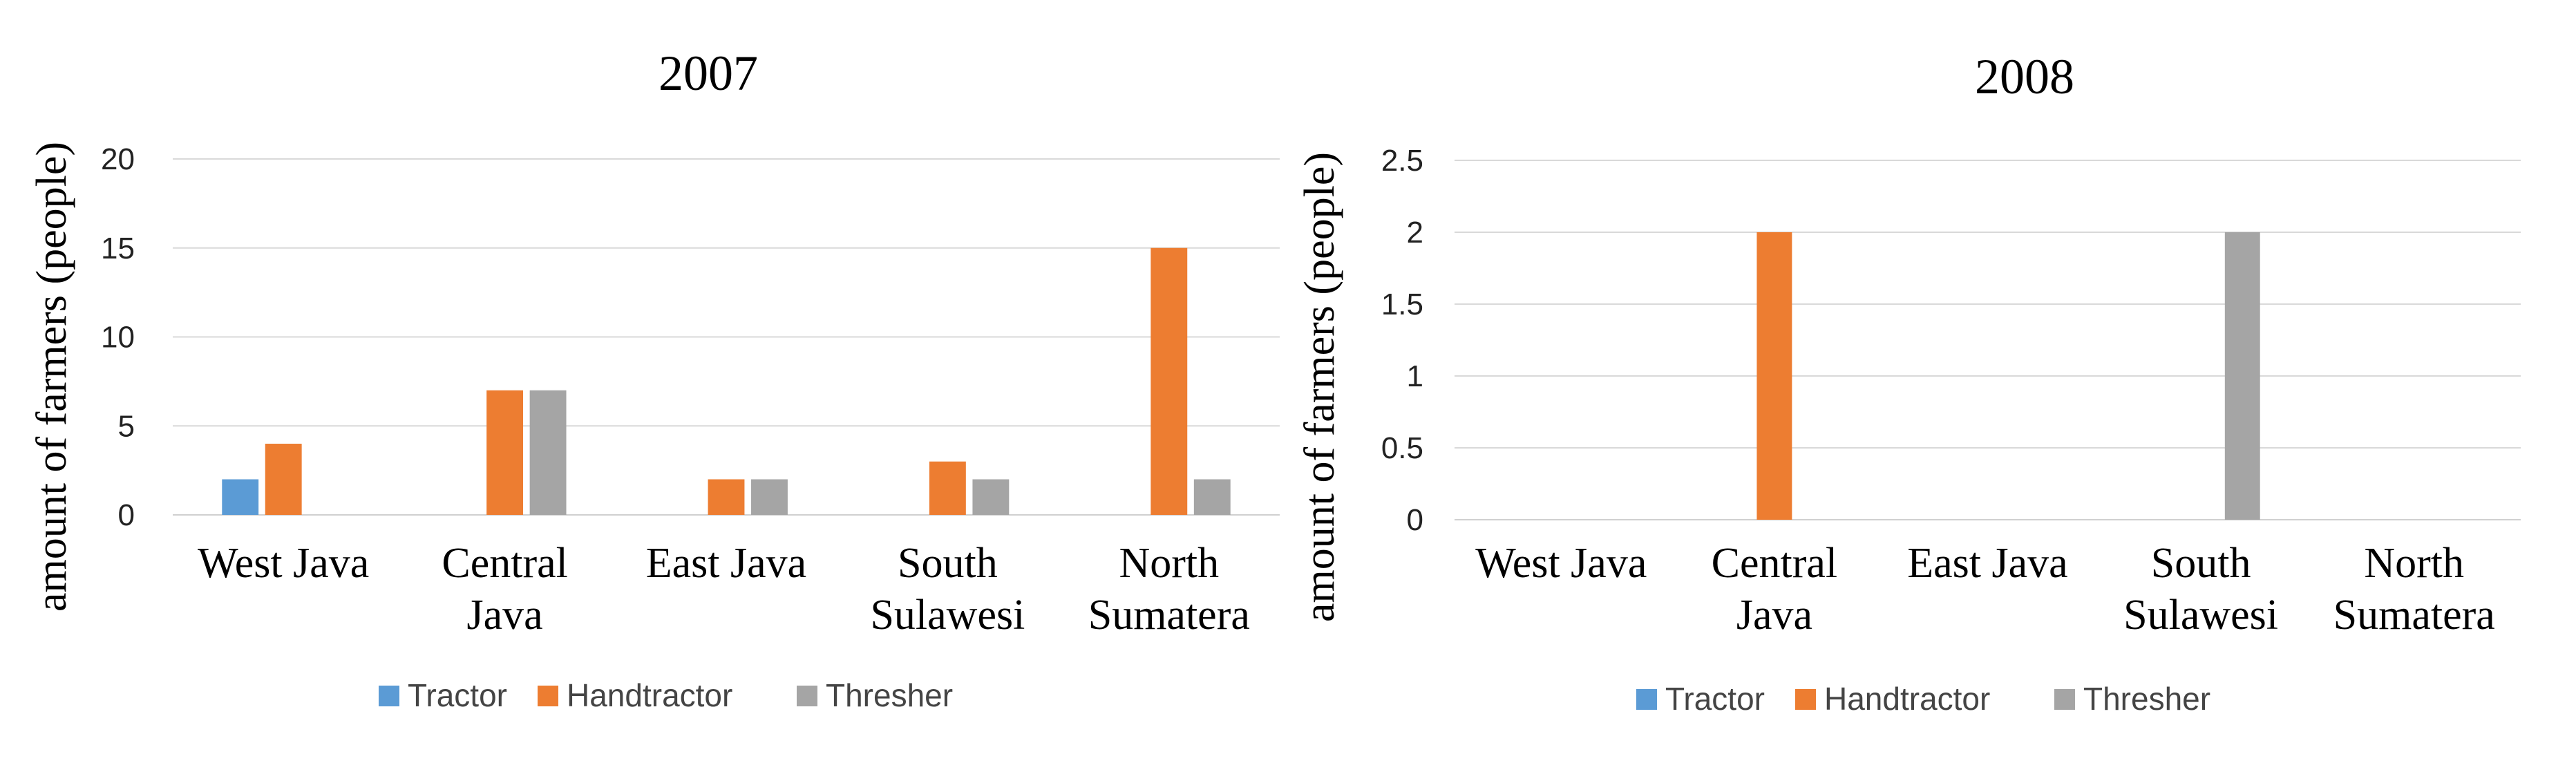 The image size is (2576, 772). Describe the element at coordinates (769, 497) in the screenshot. I see `bar-thresher-east-java` at that location.